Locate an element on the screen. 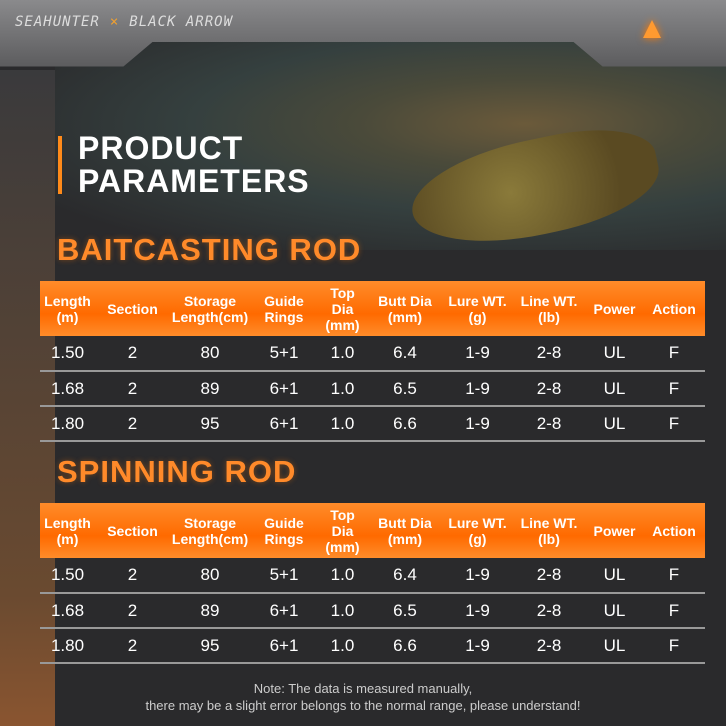 The width and height of the screenshot is (726, 726). column-header: Power is located at coordinates (614, 530).